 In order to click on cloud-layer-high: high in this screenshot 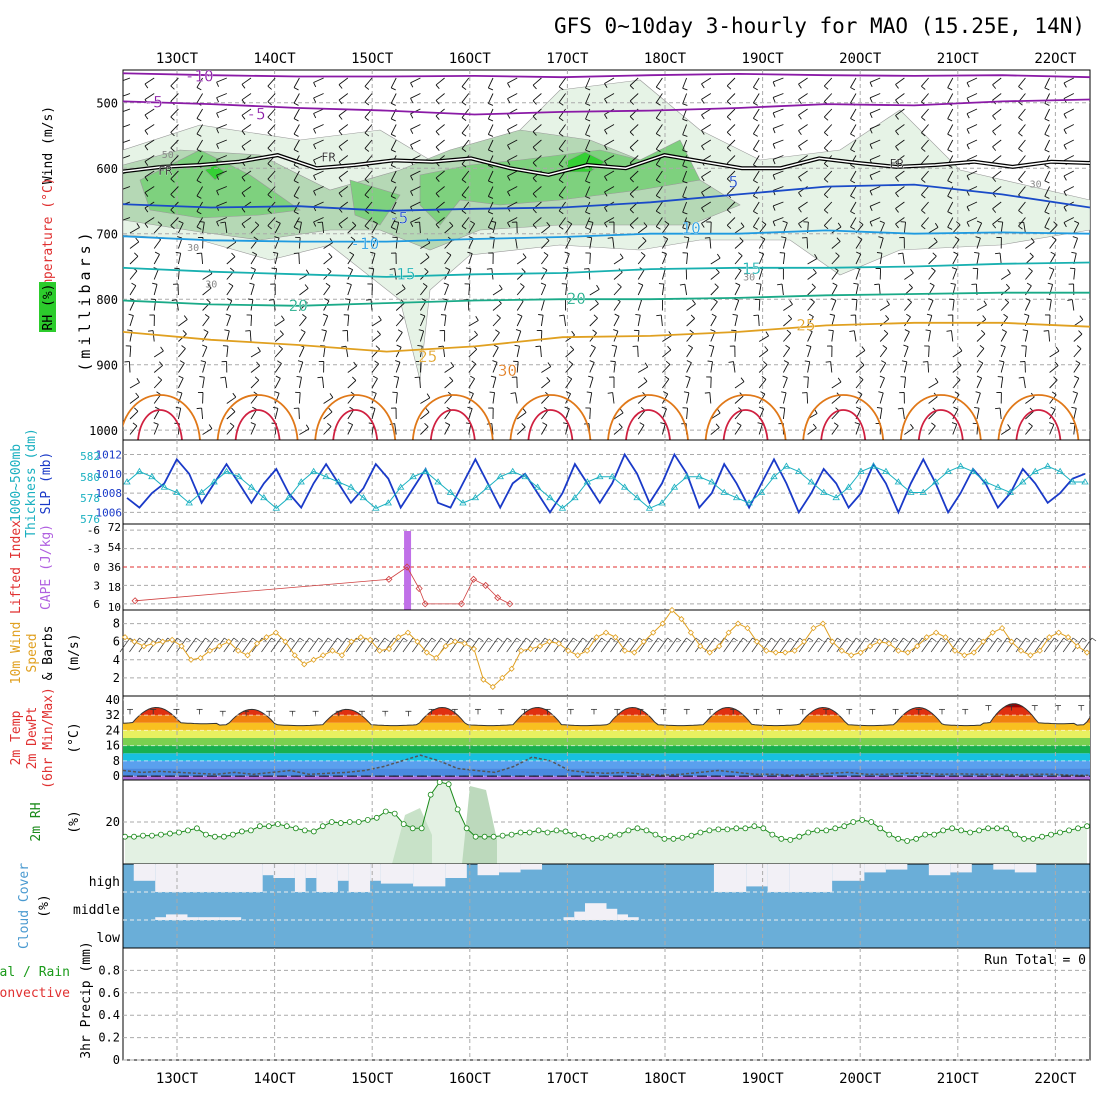, I will do `click(104, 882)`.